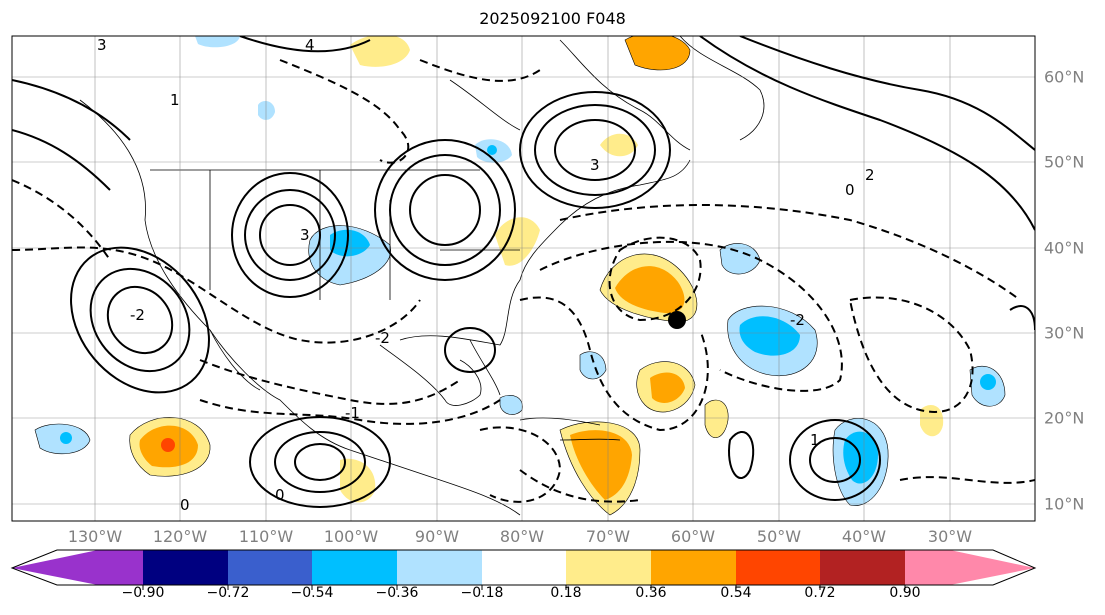  I want to click on lon-label: 40°W, so click(864, 536).